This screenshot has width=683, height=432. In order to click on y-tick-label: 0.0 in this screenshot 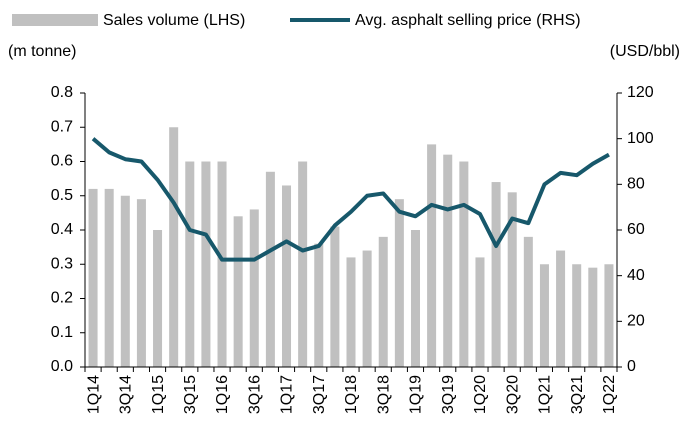, I will do `click(62, 366)`.